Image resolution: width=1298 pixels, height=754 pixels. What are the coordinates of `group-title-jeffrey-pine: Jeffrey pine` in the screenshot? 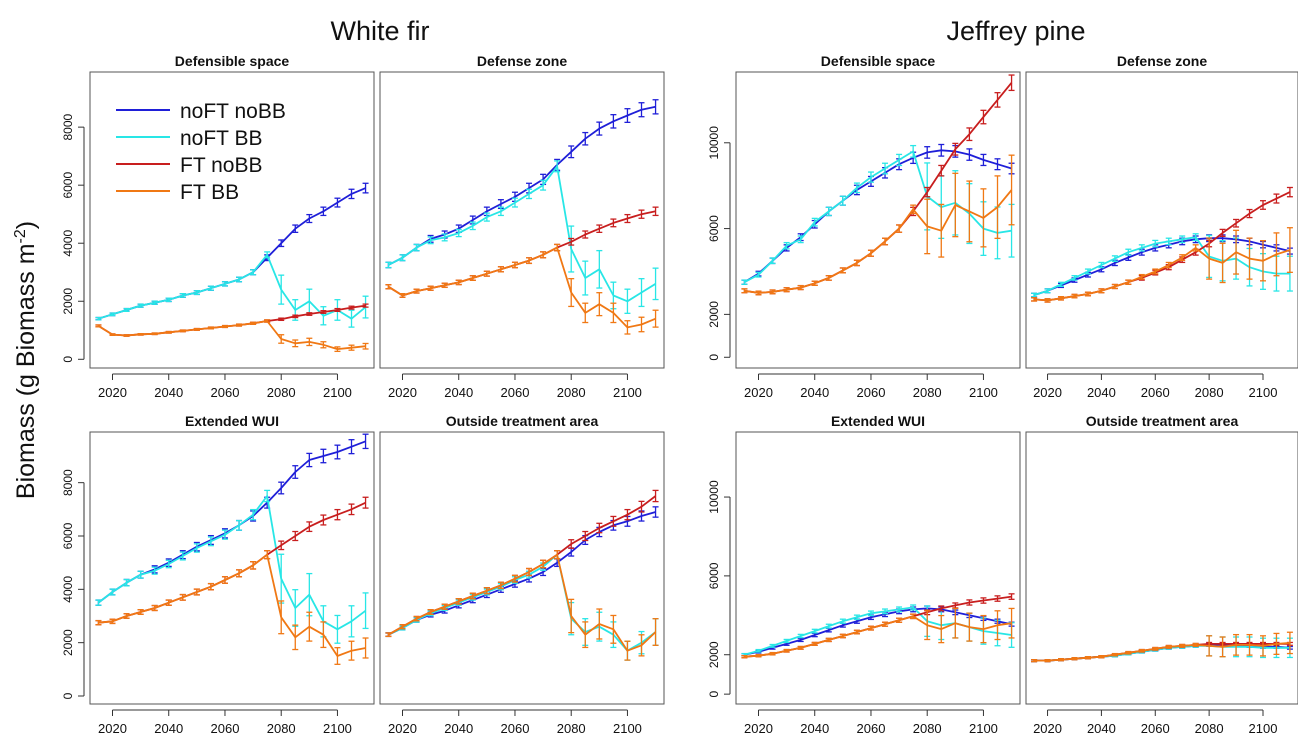 It's located at (1015, 31).